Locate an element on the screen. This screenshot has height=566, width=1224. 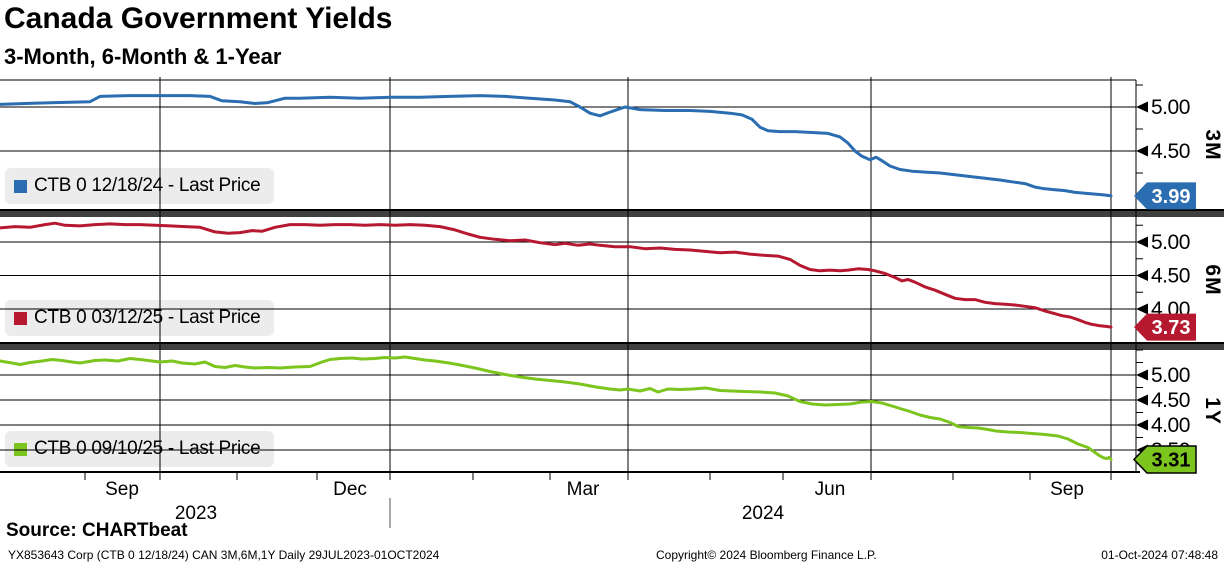
source-label: Source: CHARTbeat is located at coordinates (97, 530).